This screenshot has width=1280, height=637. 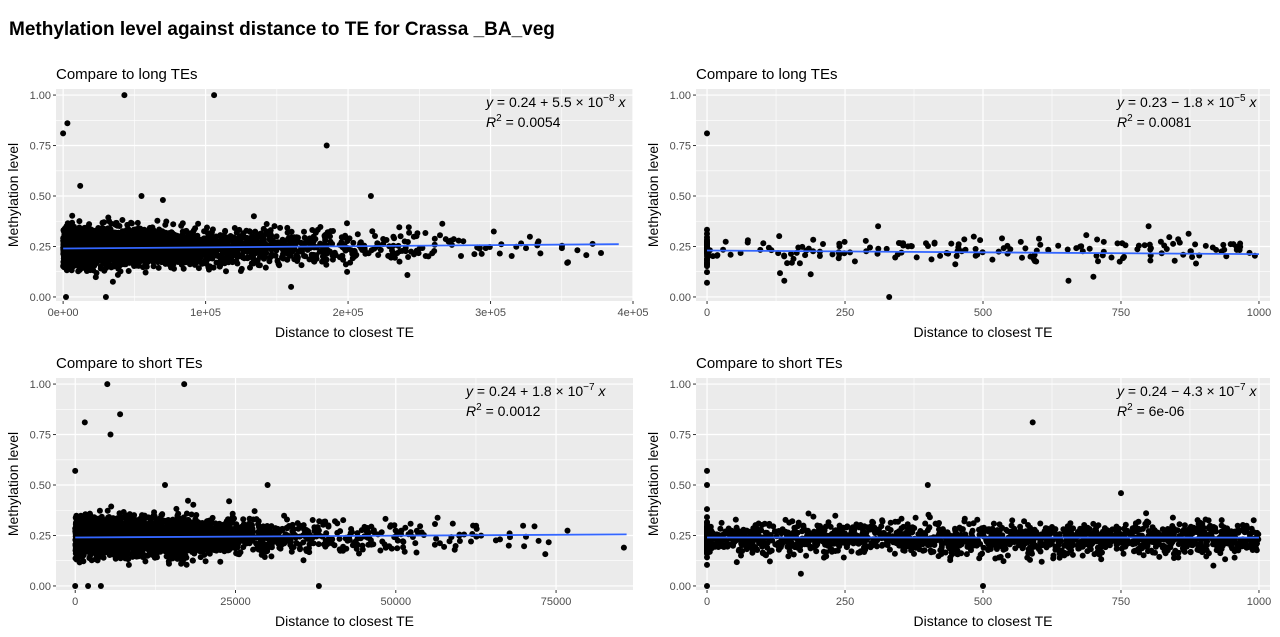 What do you see at coordinates (40, 298) in the screenshot?
I see `y-tick-label: 0.00` at bounding box center [40, 298].